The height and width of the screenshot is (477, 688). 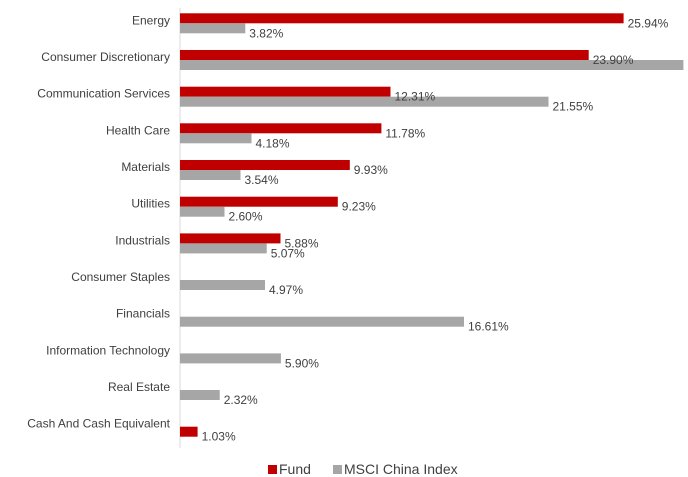 What do you see at coordinates (139, 387) in the screenshot?
I see `category-label-real-estate: Real Estate` at bounding box center [139, 387].